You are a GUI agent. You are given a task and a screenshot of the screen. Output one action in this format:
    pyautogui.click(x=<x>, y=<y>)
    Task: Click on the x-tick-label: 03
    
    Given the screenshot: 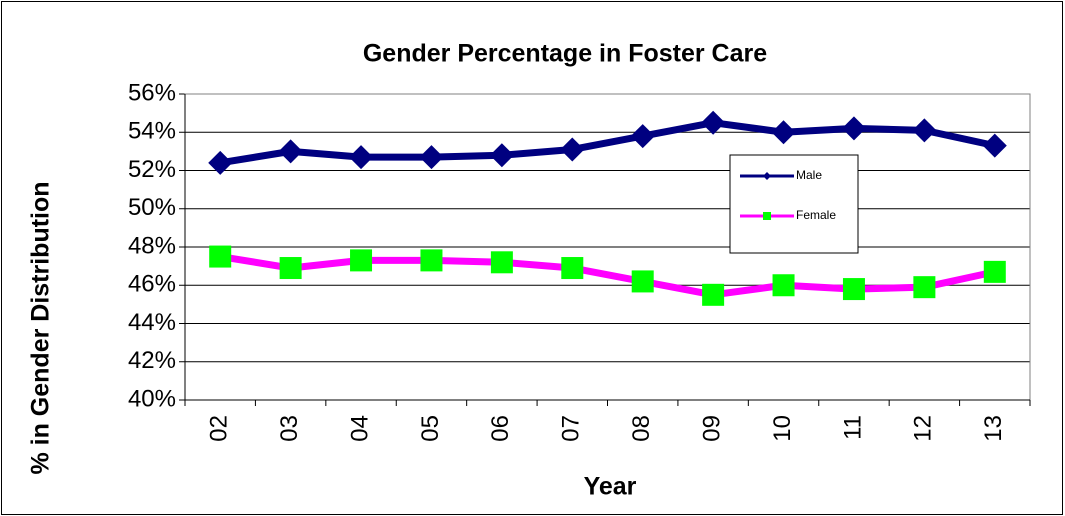 What is the action you would take?
    pyautogui.click(x=289, y=428)
    